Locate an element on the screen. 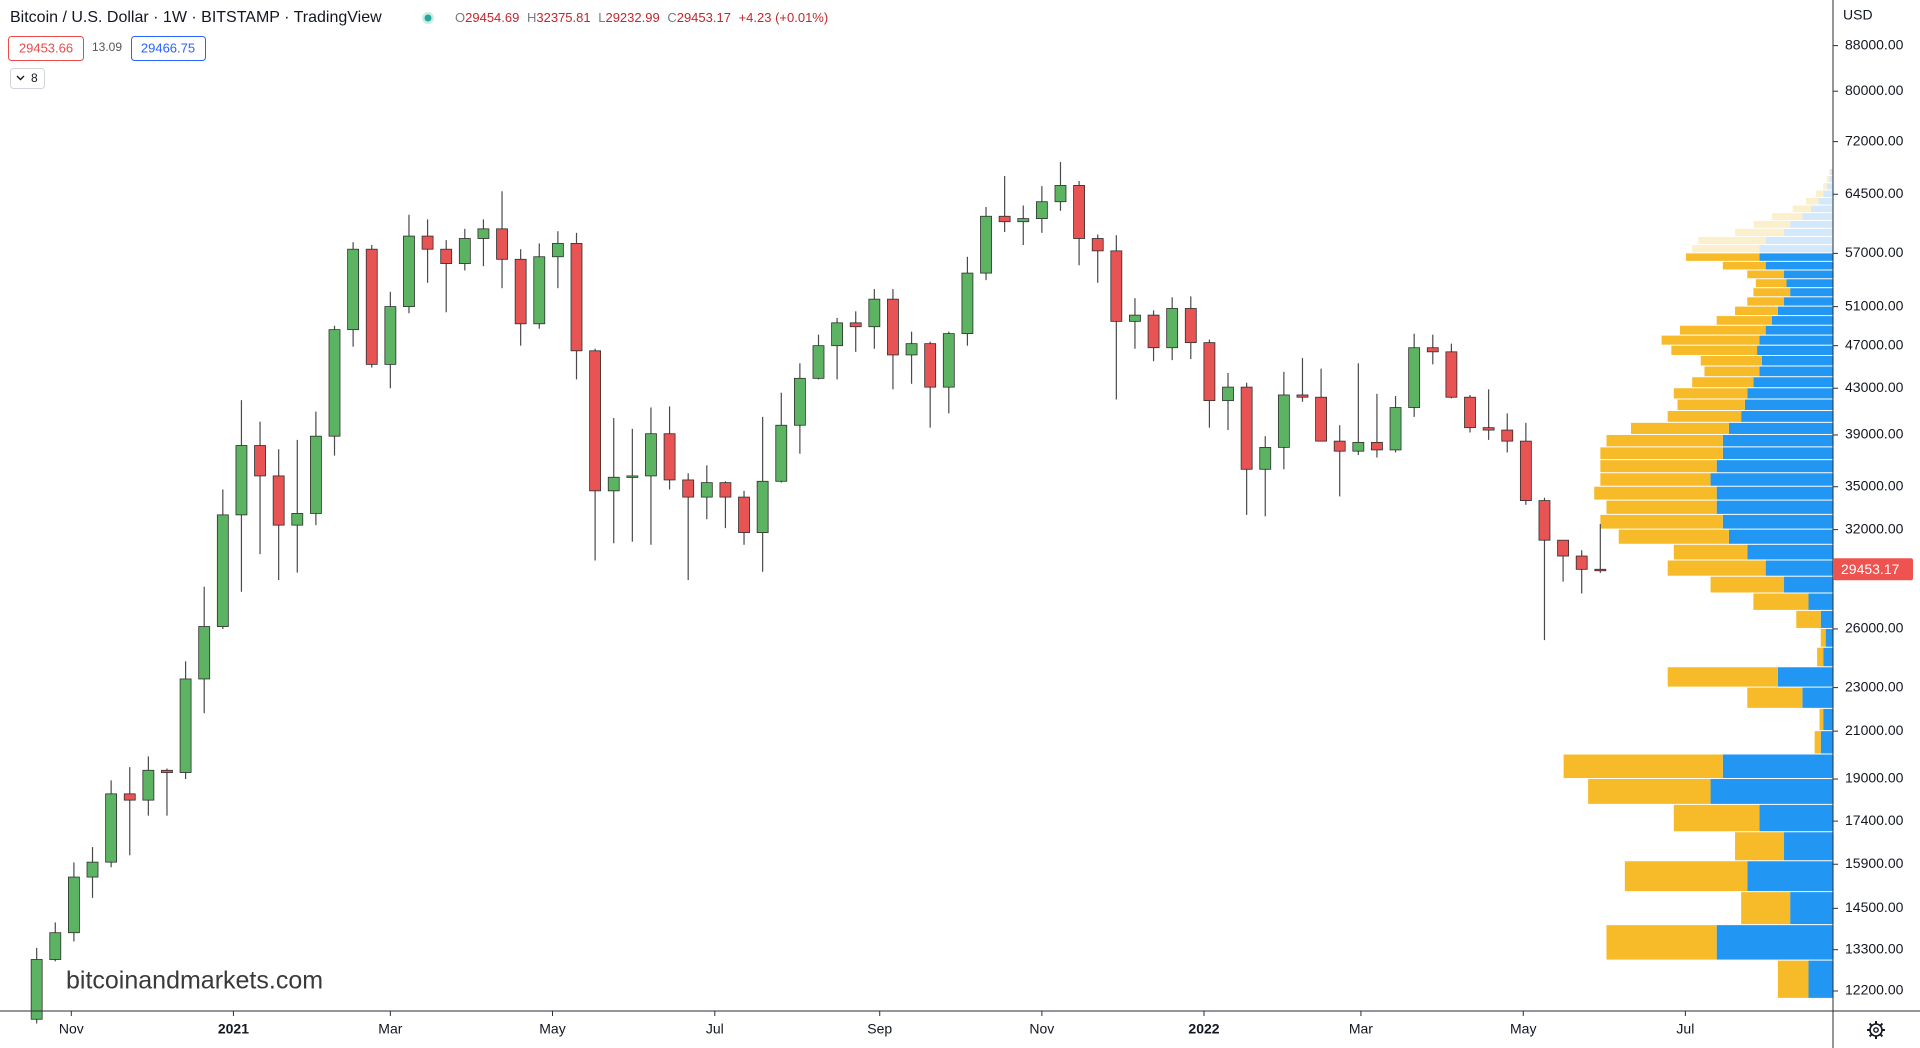  ohlc-value: 29454.69 is located at coordinates (492, 17).